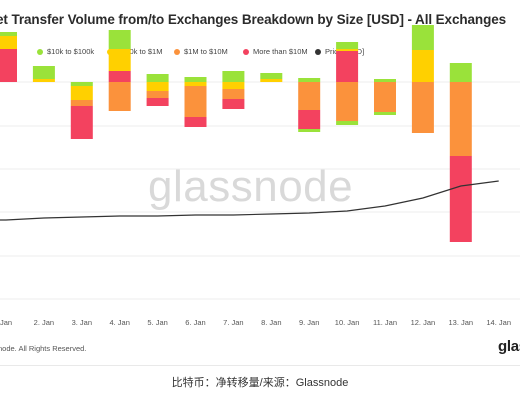 The width and height of the screenshot is (520, 400). Describe the element at coordinates (195, 322) in the screenshot. I see `x-tick-label: 6. Jan` at that location.